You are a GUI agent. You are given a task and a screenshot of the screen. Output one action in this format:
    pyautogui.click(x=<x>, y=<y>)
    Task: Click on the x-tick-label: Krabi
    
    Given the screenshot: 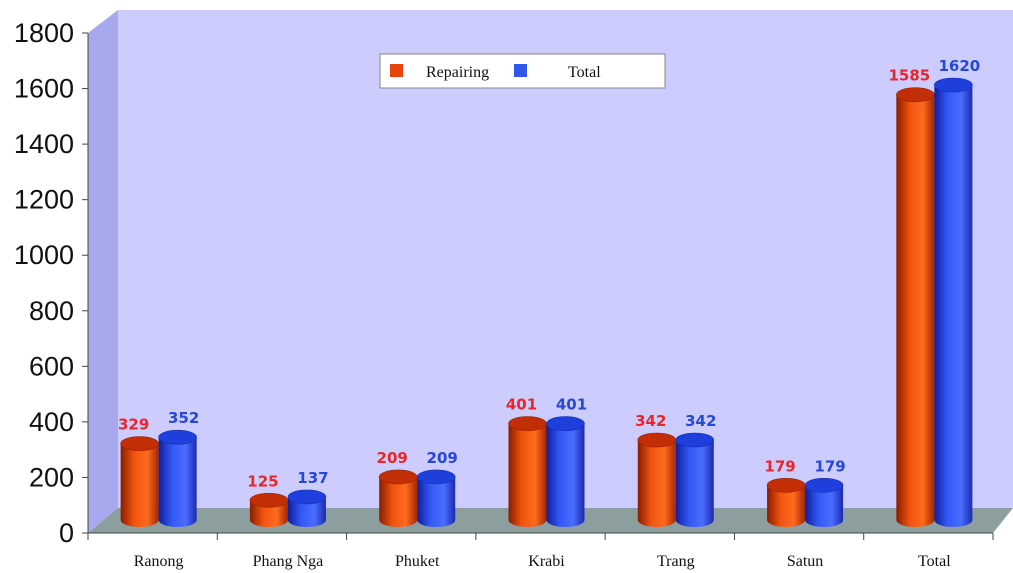 What is the action you would take?
    pyautogui.click(x=546, y=561)
    